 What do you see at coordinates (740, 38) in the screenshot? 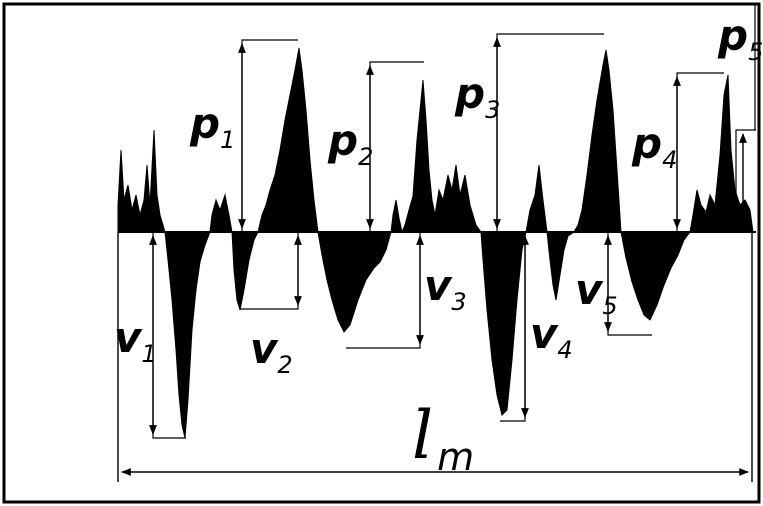
I see `label-p5: p5` at bounding box center [740, 38].